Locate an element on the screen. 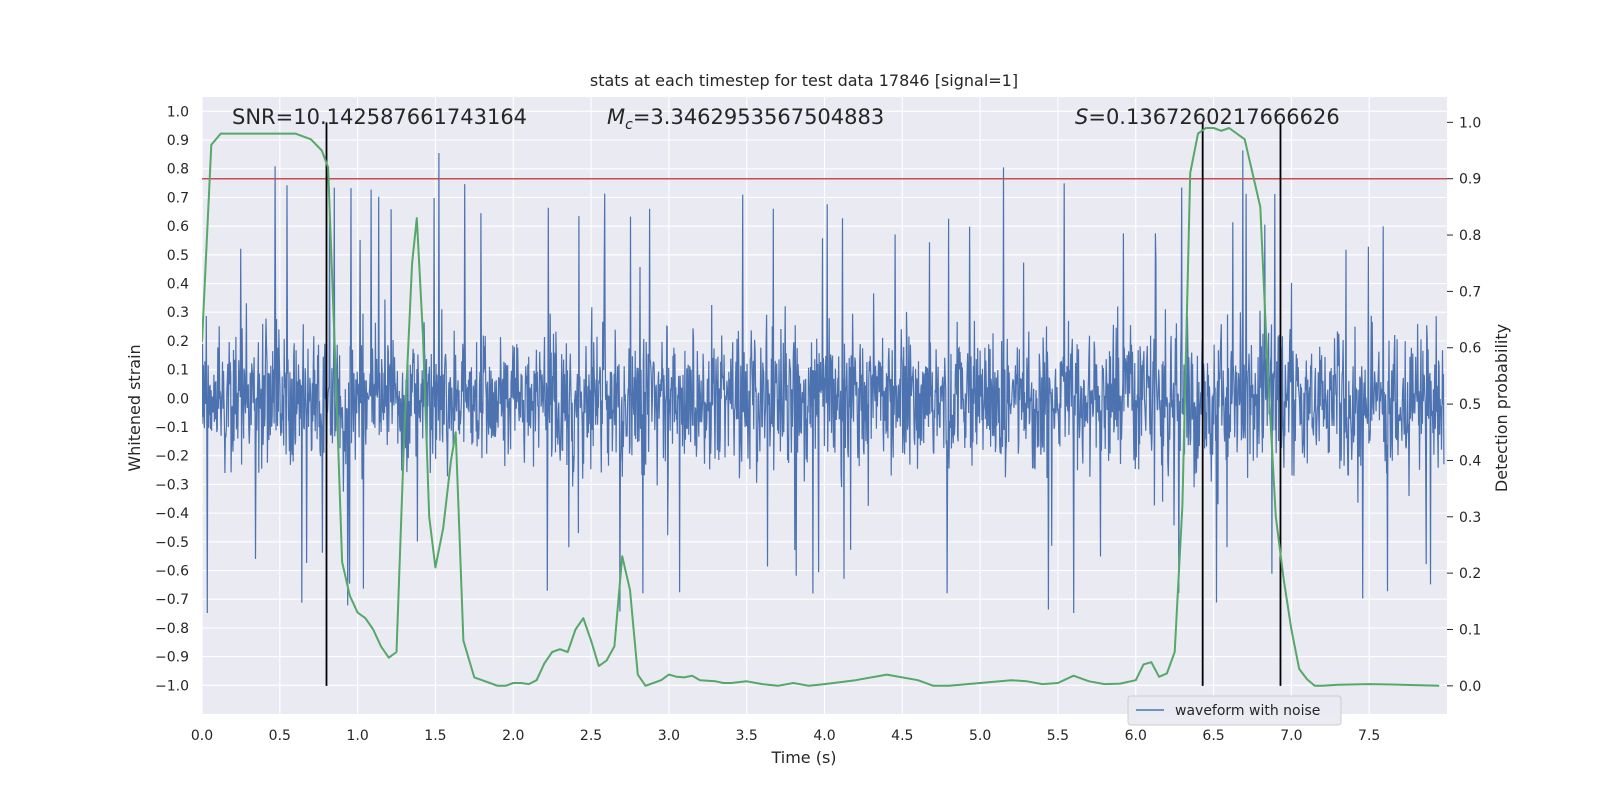 The image size is (1600, 800). x-tick-label: 4.0 is located at coordinates (824, 736).